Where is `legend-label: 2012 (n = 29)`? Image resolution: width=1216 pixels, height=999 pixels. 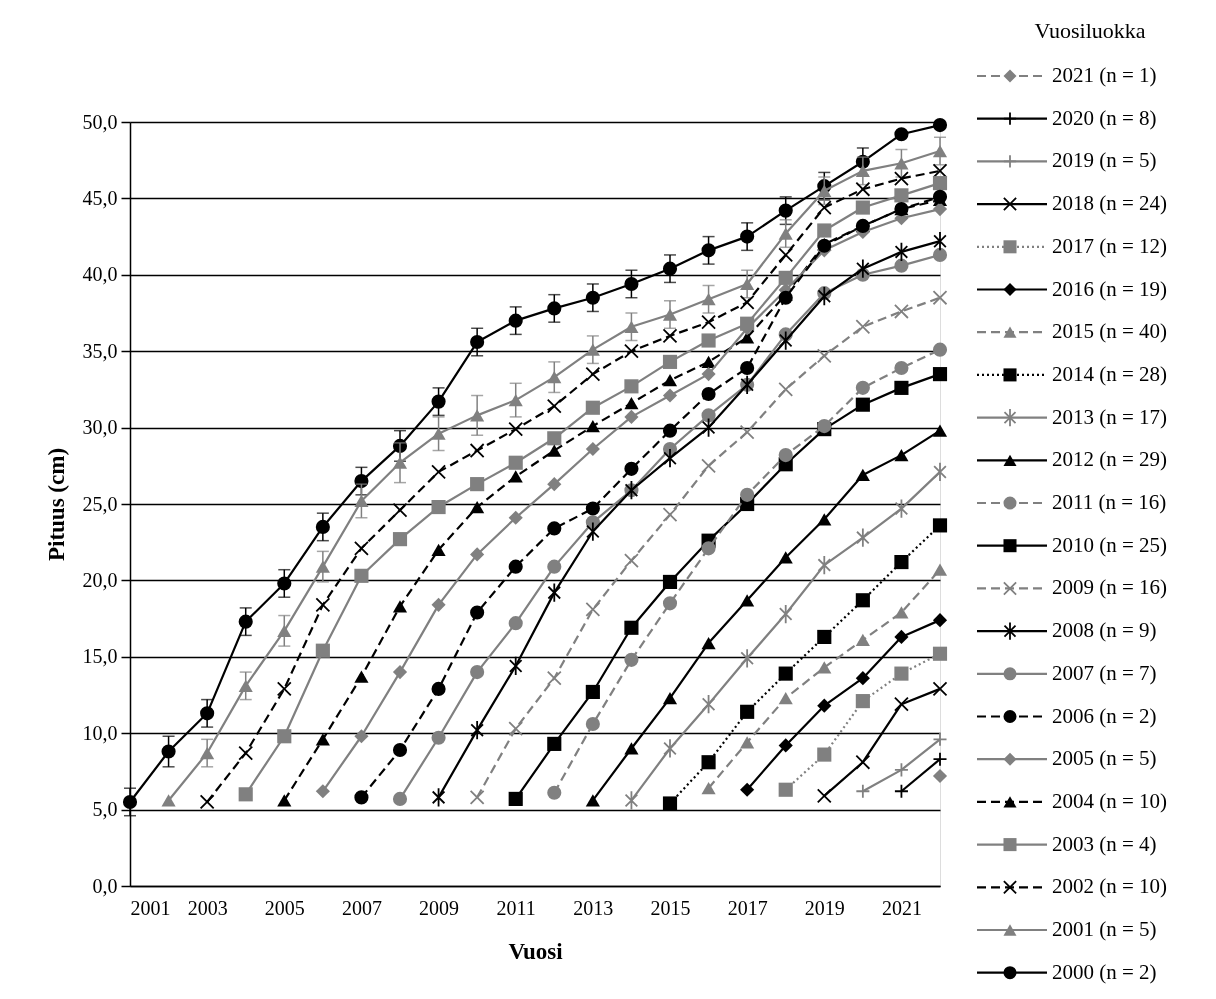 legend-label: 2012 (n = 29) is located at coordinates (1110, 459).